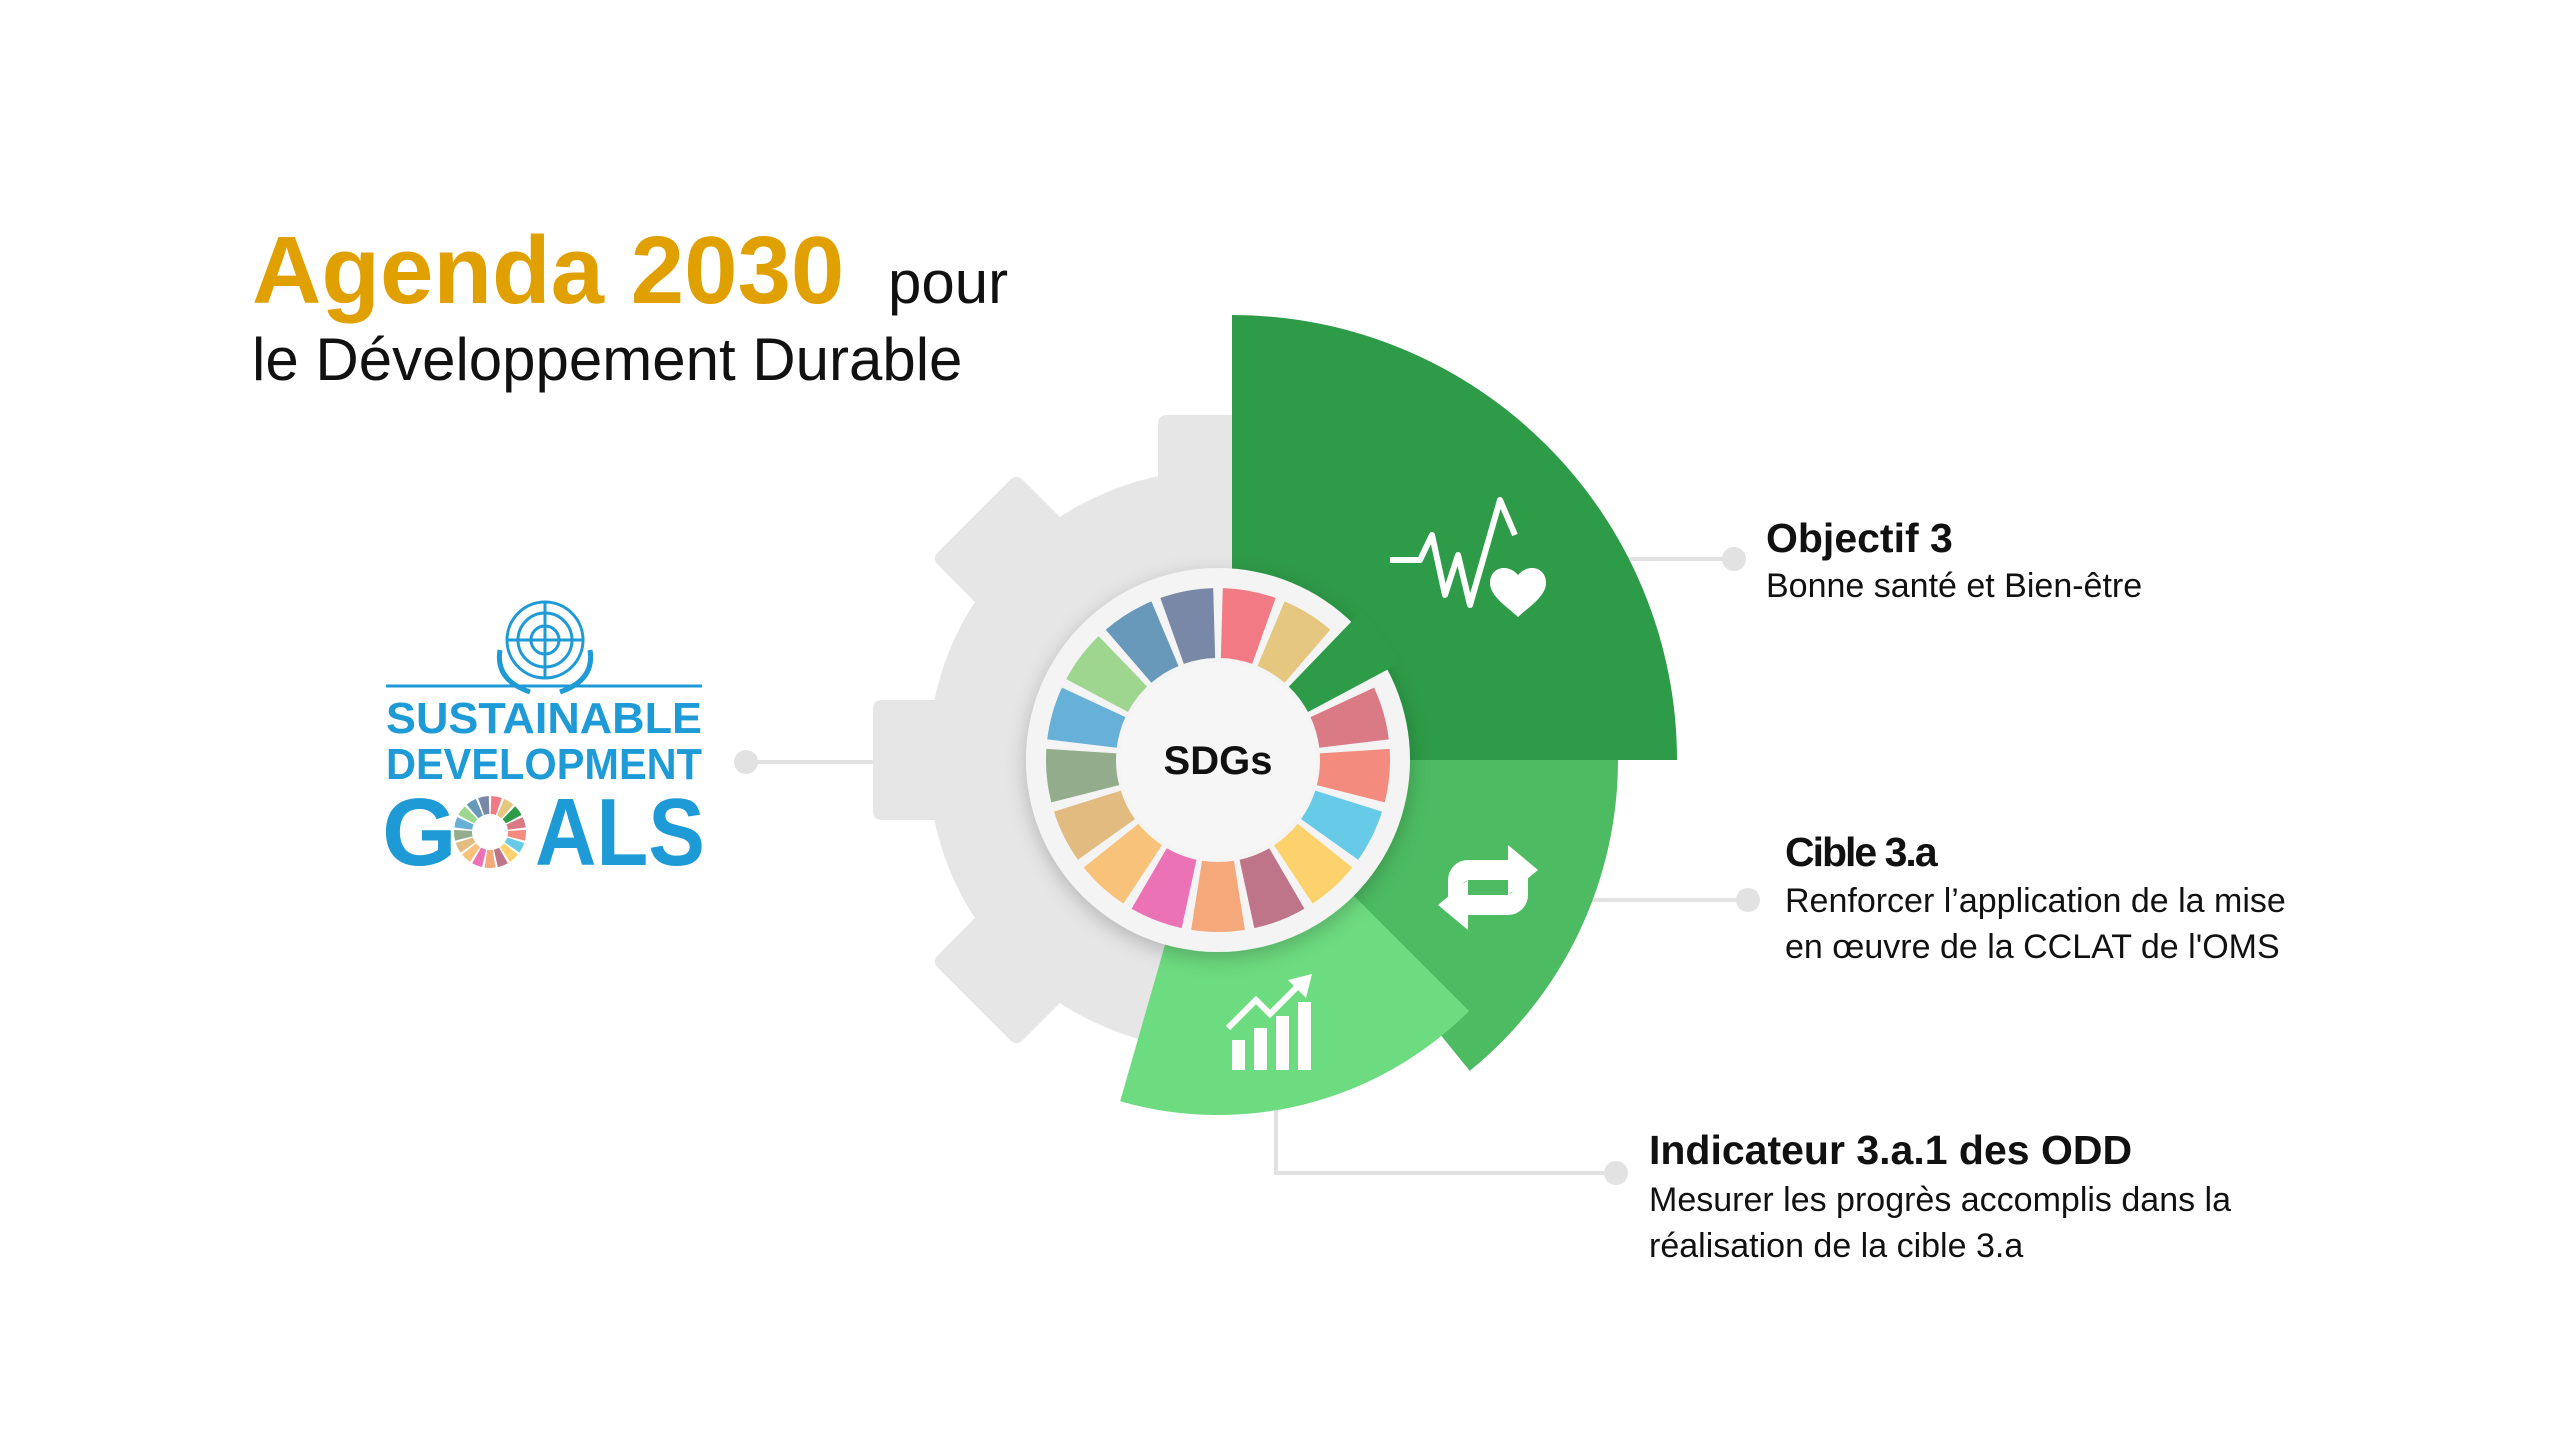 The height and width of the screenshot is (1440, 2560). Describe the element at coordinates (1836, 1246) in the screenshot. I see `item-line: réalisation de la cible 3.a` at that location.